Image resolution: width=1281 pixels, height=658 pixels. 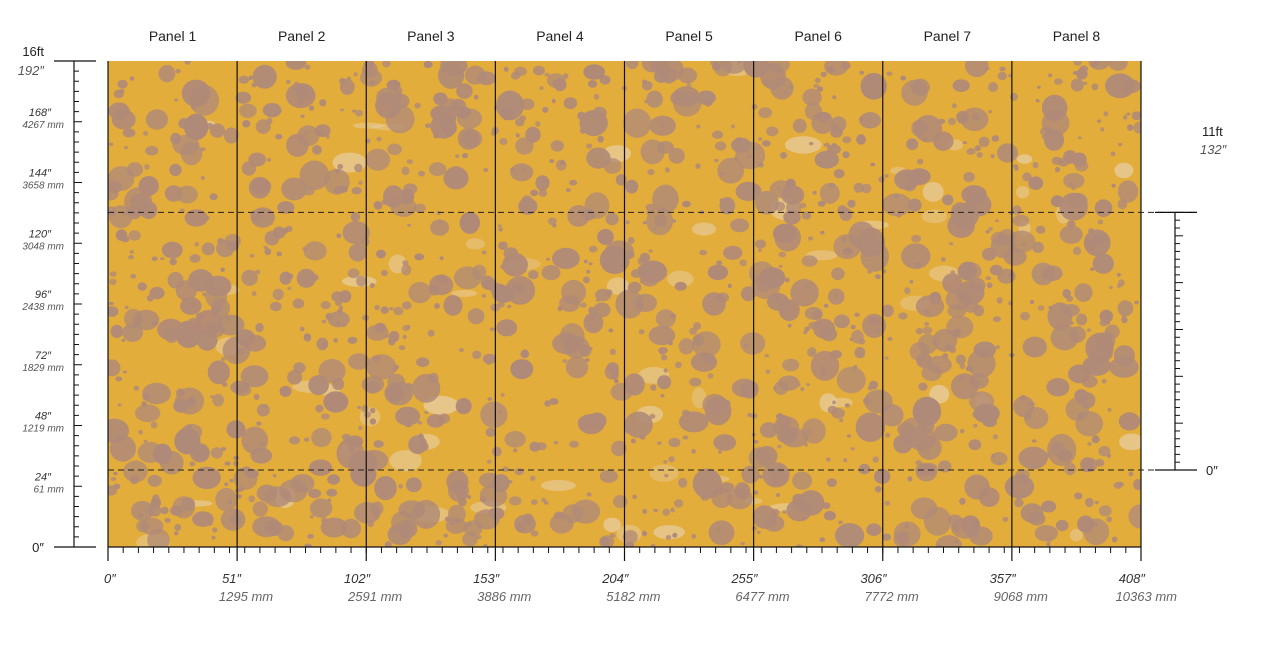 I want to click on bottom-mark-inches: 408″, so click(x=1132, y=578).